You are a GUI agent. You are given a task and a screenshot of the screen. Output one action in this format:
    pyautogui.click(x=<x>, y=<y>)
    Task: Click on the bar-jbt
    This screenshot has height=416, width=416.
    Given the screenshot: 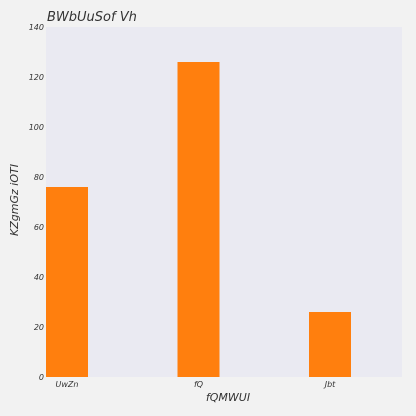 What is the action you would take?
    pyautogui.click(x=330, y=344)
    